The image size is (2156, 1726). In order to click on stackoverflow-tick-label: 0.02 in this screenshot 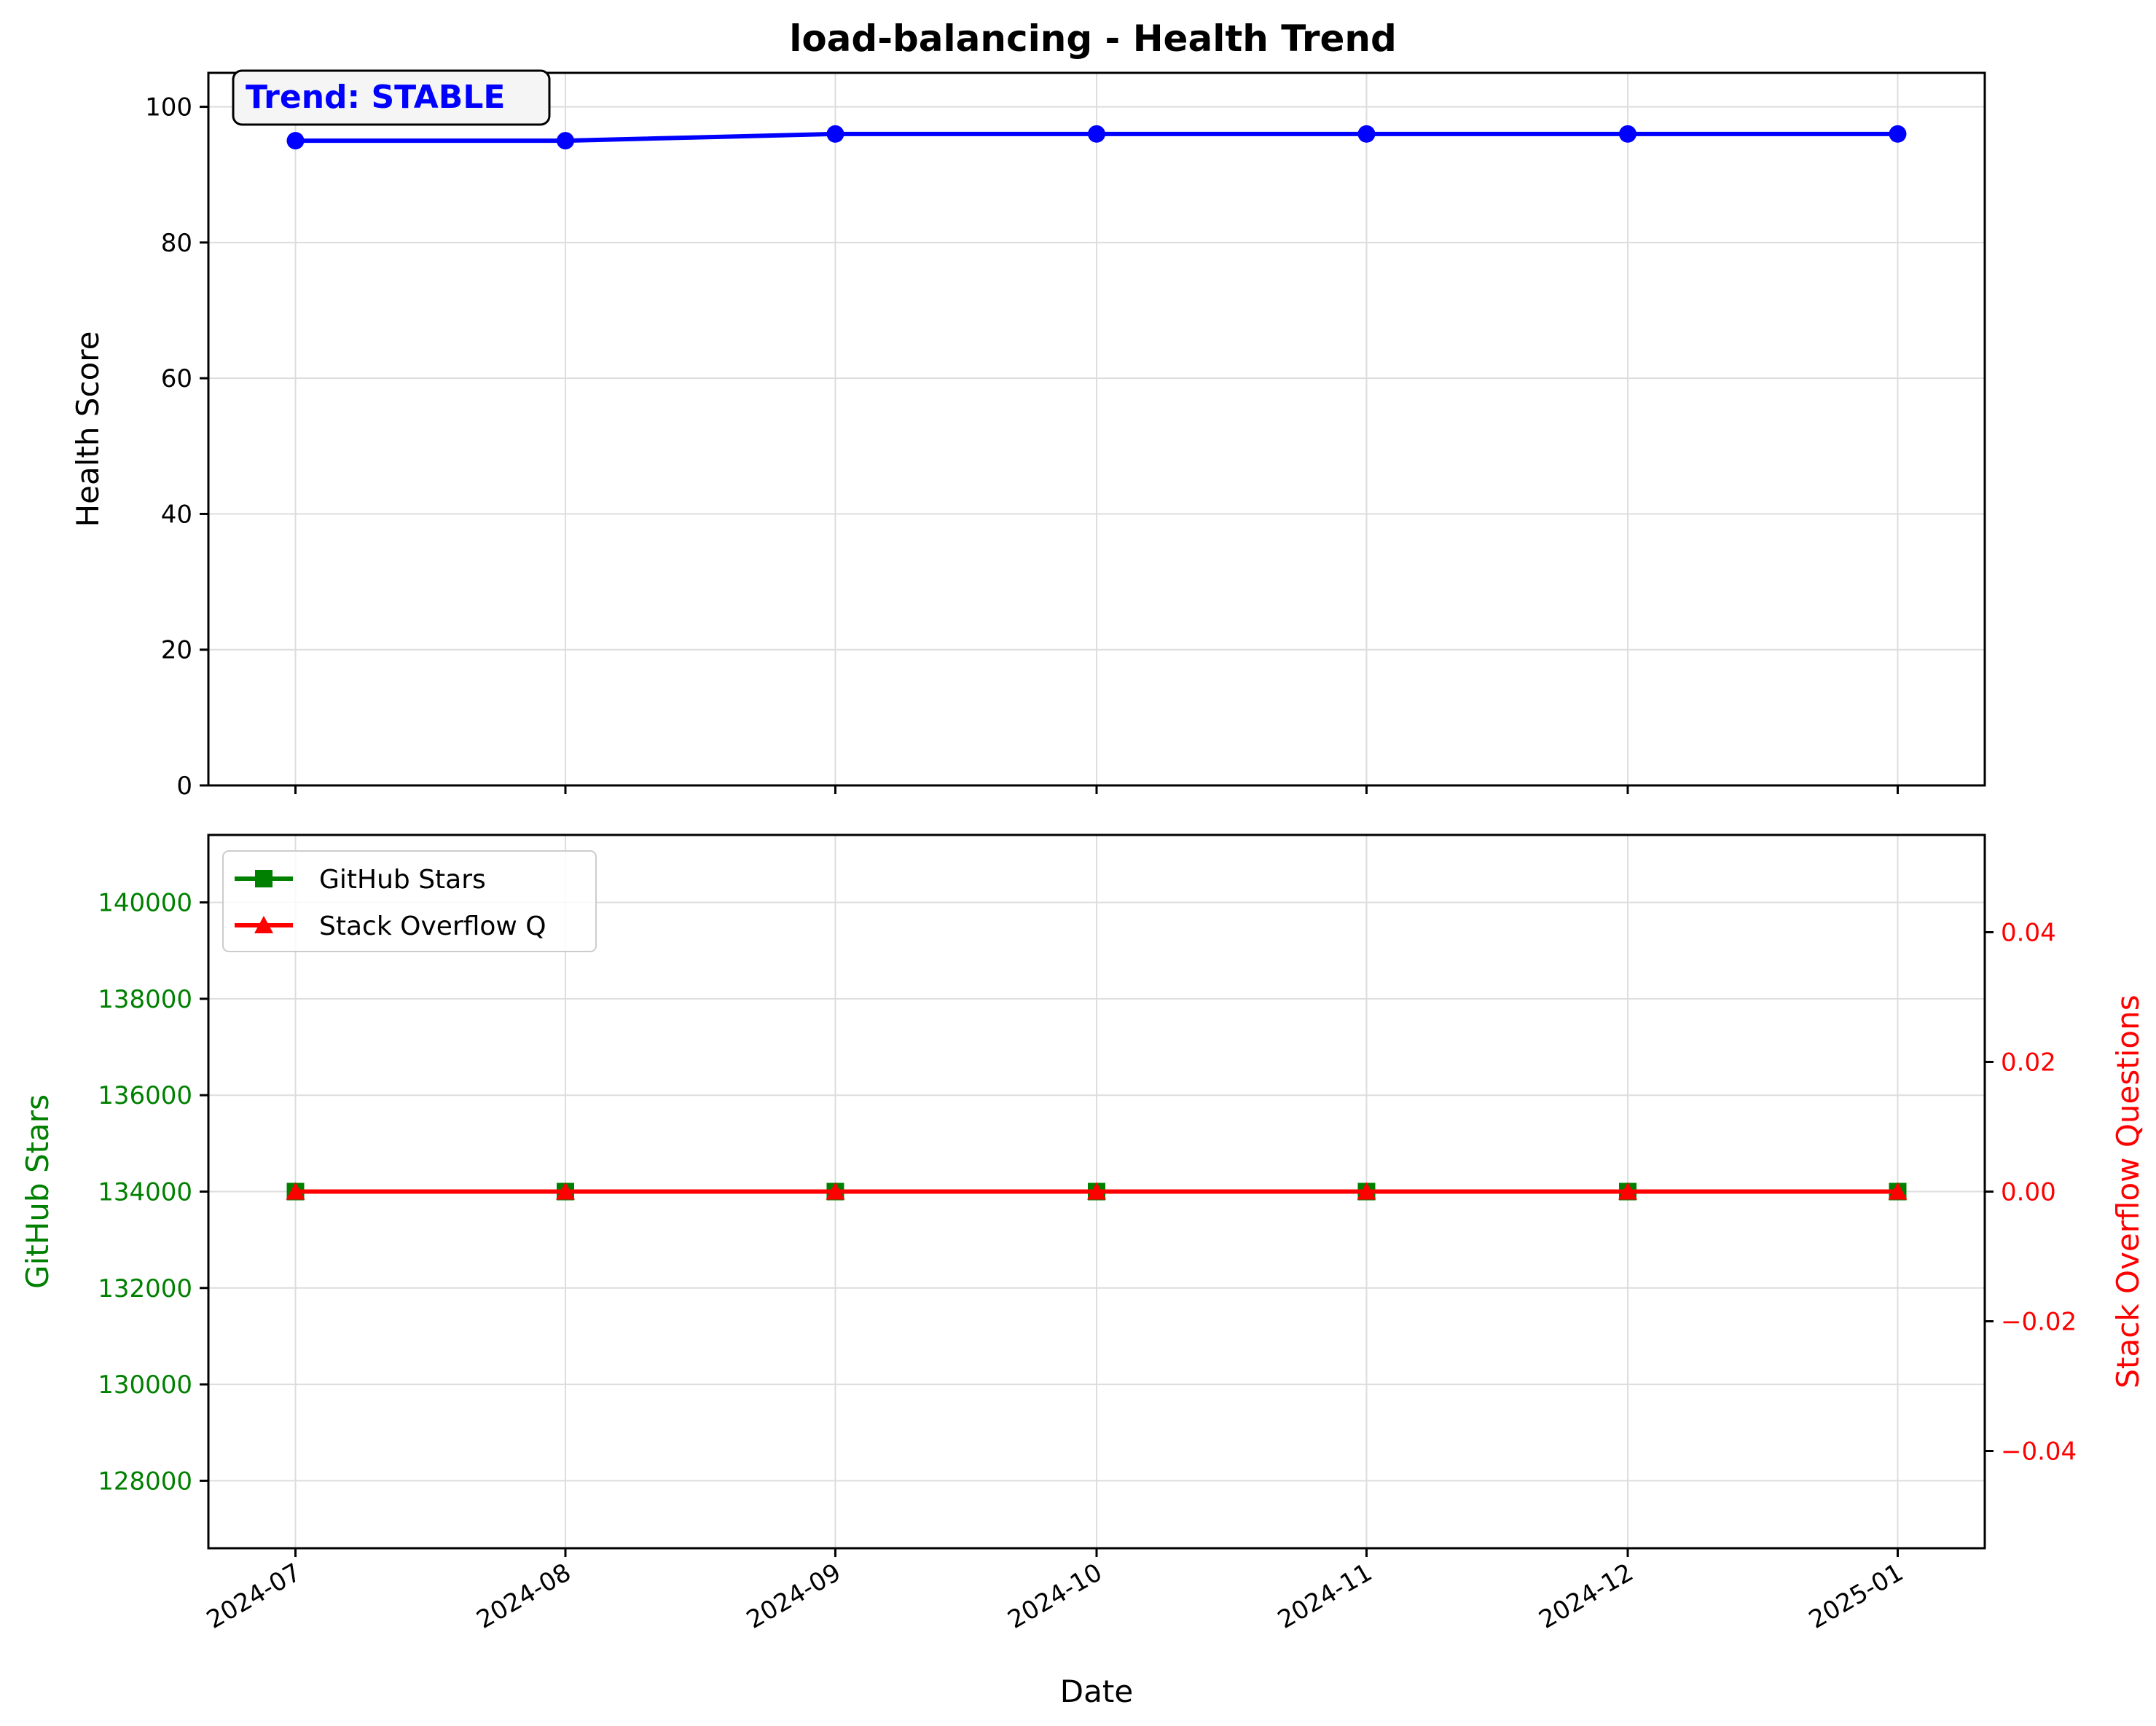, I will do `click(2028, 1063)`.